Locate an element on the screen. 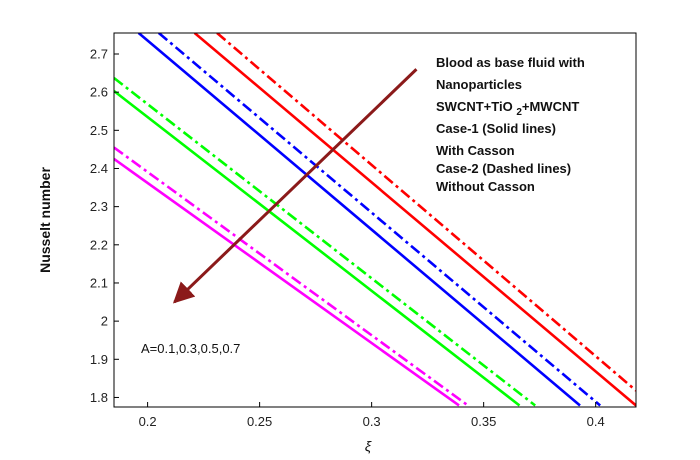 Image resolution: width=700 pixels, height=460 pixels. y-tick-label: 2.1 is located at coordinates (99, 282).